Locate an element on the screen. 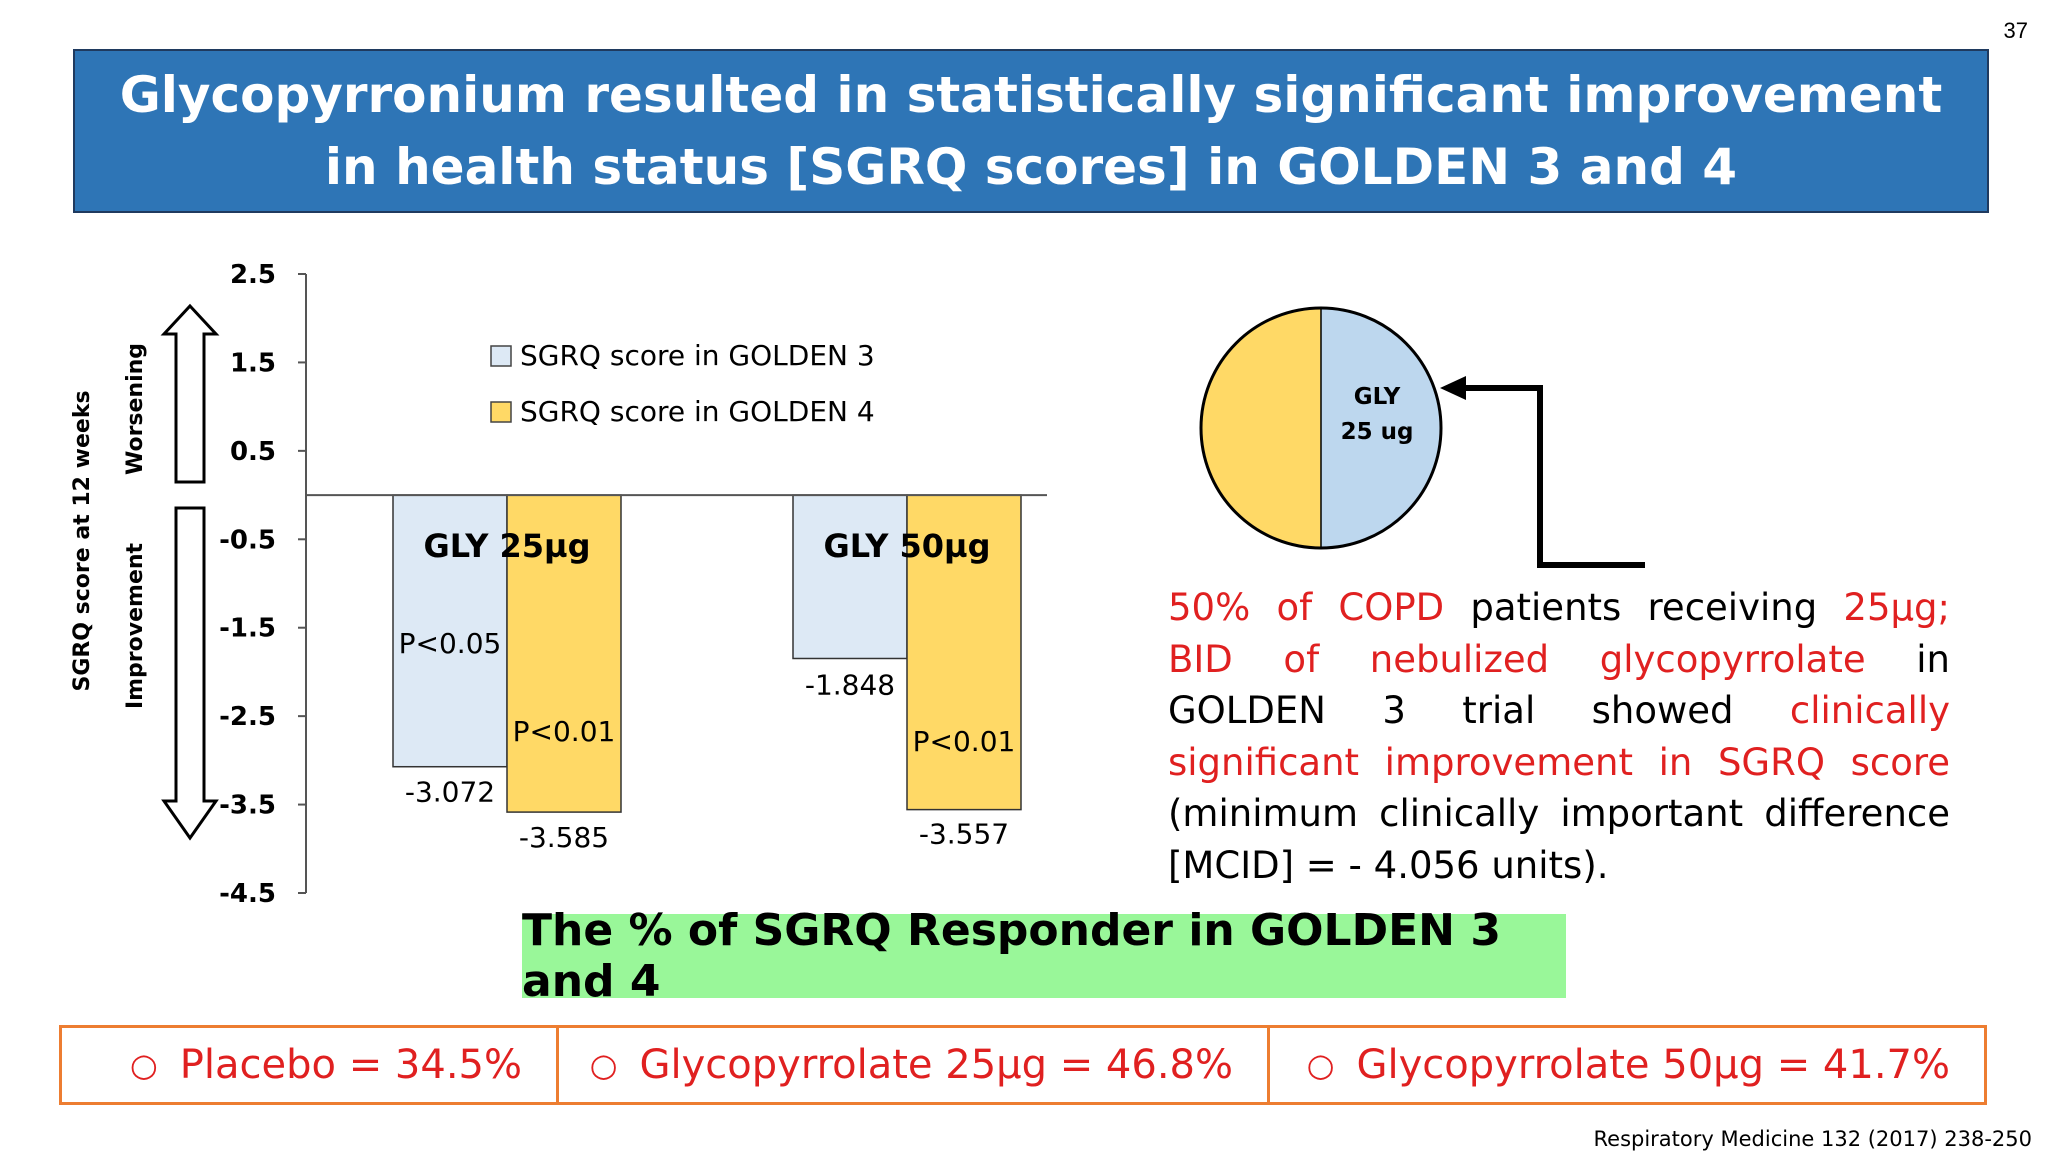 The image size is (2048, 1152). connector-arrow is located at coordinates (1553, 476).